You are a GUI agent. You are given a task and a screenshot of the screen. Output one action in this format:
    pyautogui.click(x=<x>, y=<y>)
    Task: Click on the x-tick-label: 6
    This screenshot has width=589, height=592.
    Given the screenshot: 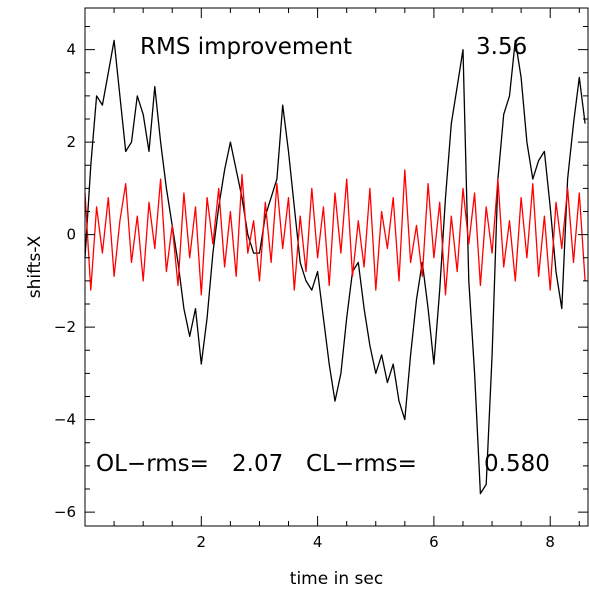 What is the action you would take?
    pyautogui.click(x=434, y=542)
    